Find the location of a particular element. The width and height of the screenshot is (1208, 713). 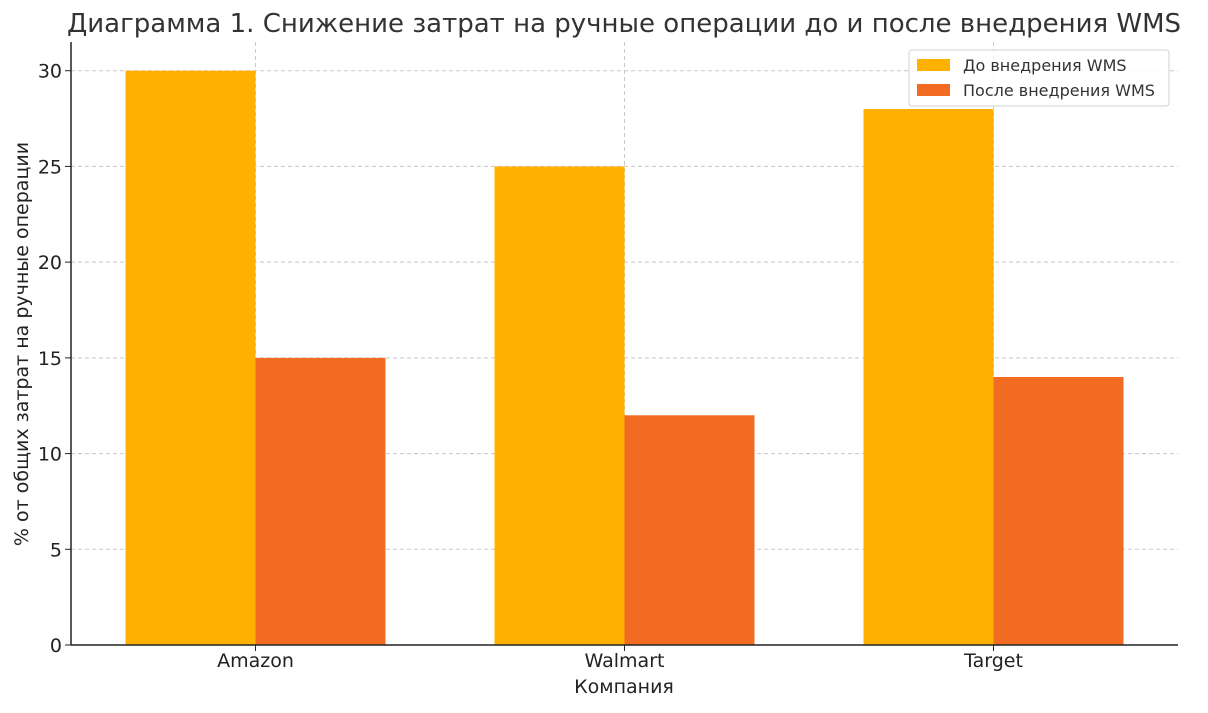

legend-label-before: До внедрения WMS is located at coordinates (1045, 65).